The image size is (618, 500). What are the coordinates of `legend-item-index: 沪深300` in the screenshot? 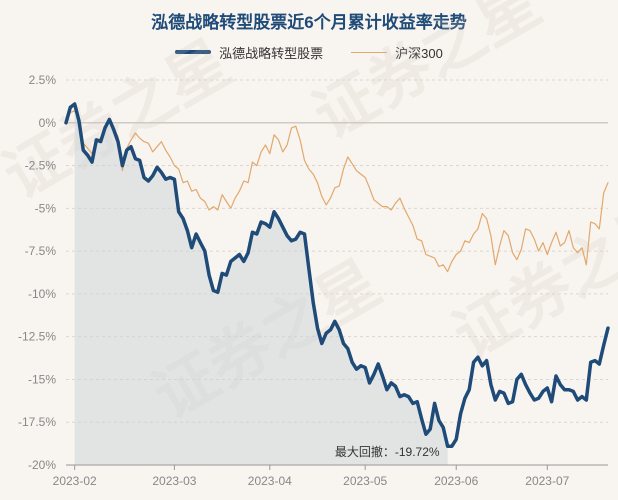 It's located at (397, 52).